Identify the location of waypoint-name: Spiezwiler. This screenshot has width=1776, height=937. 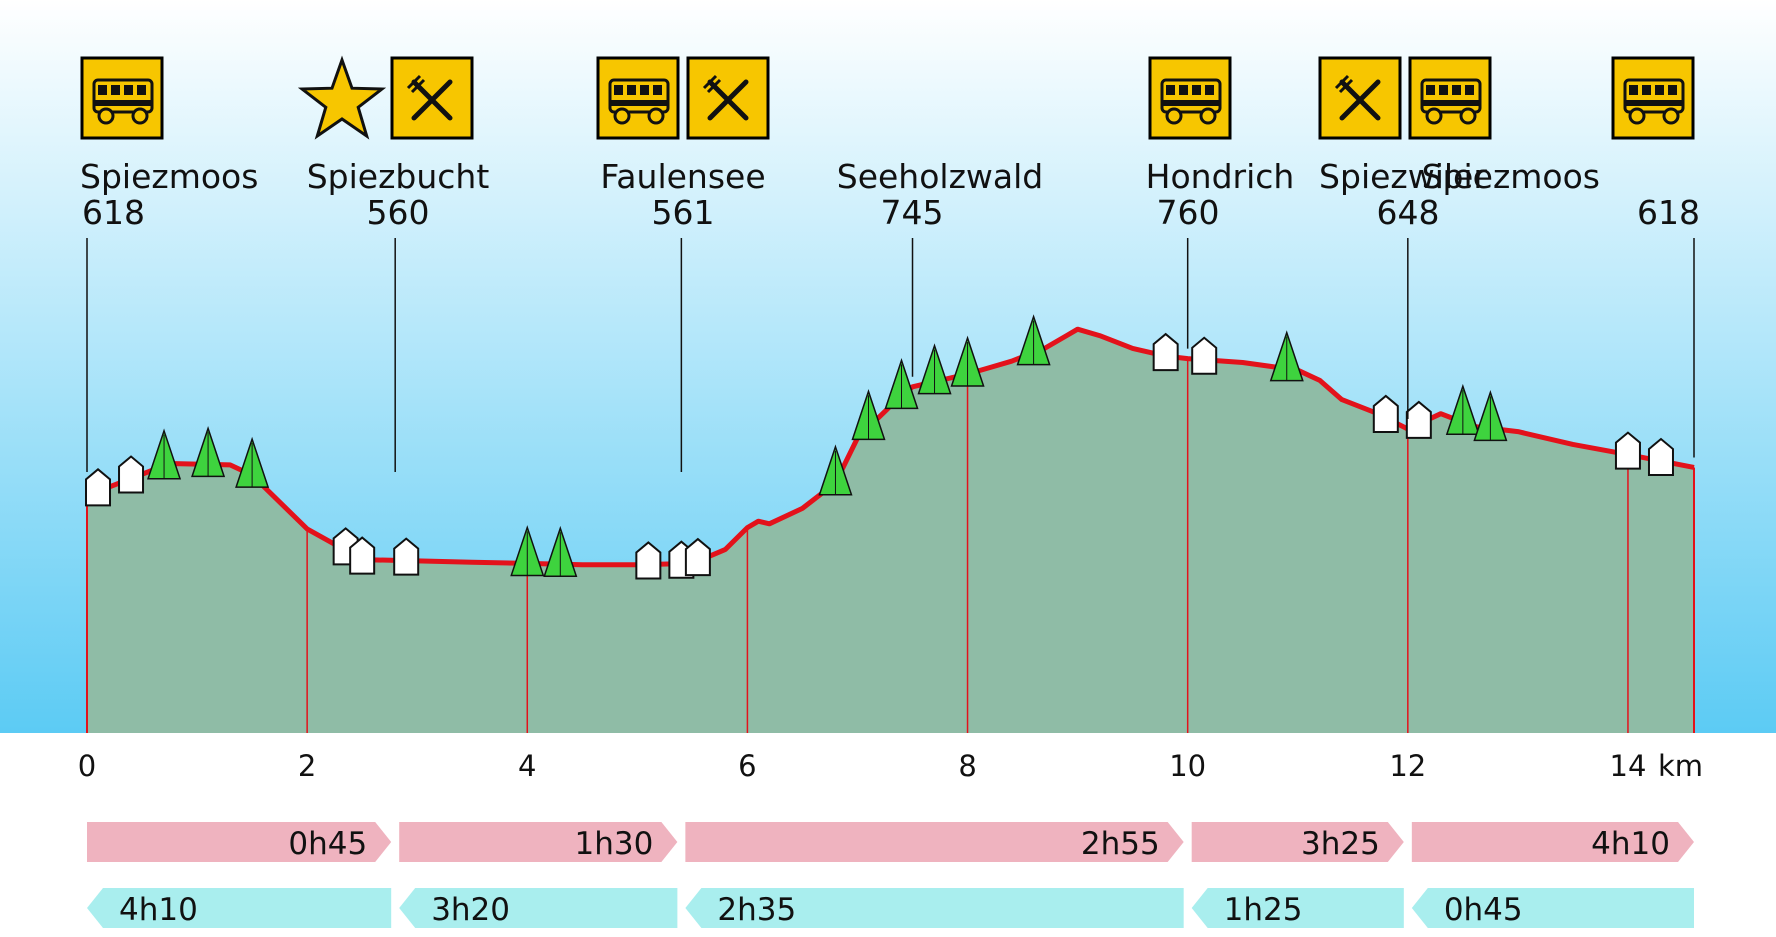
(1403, 176).